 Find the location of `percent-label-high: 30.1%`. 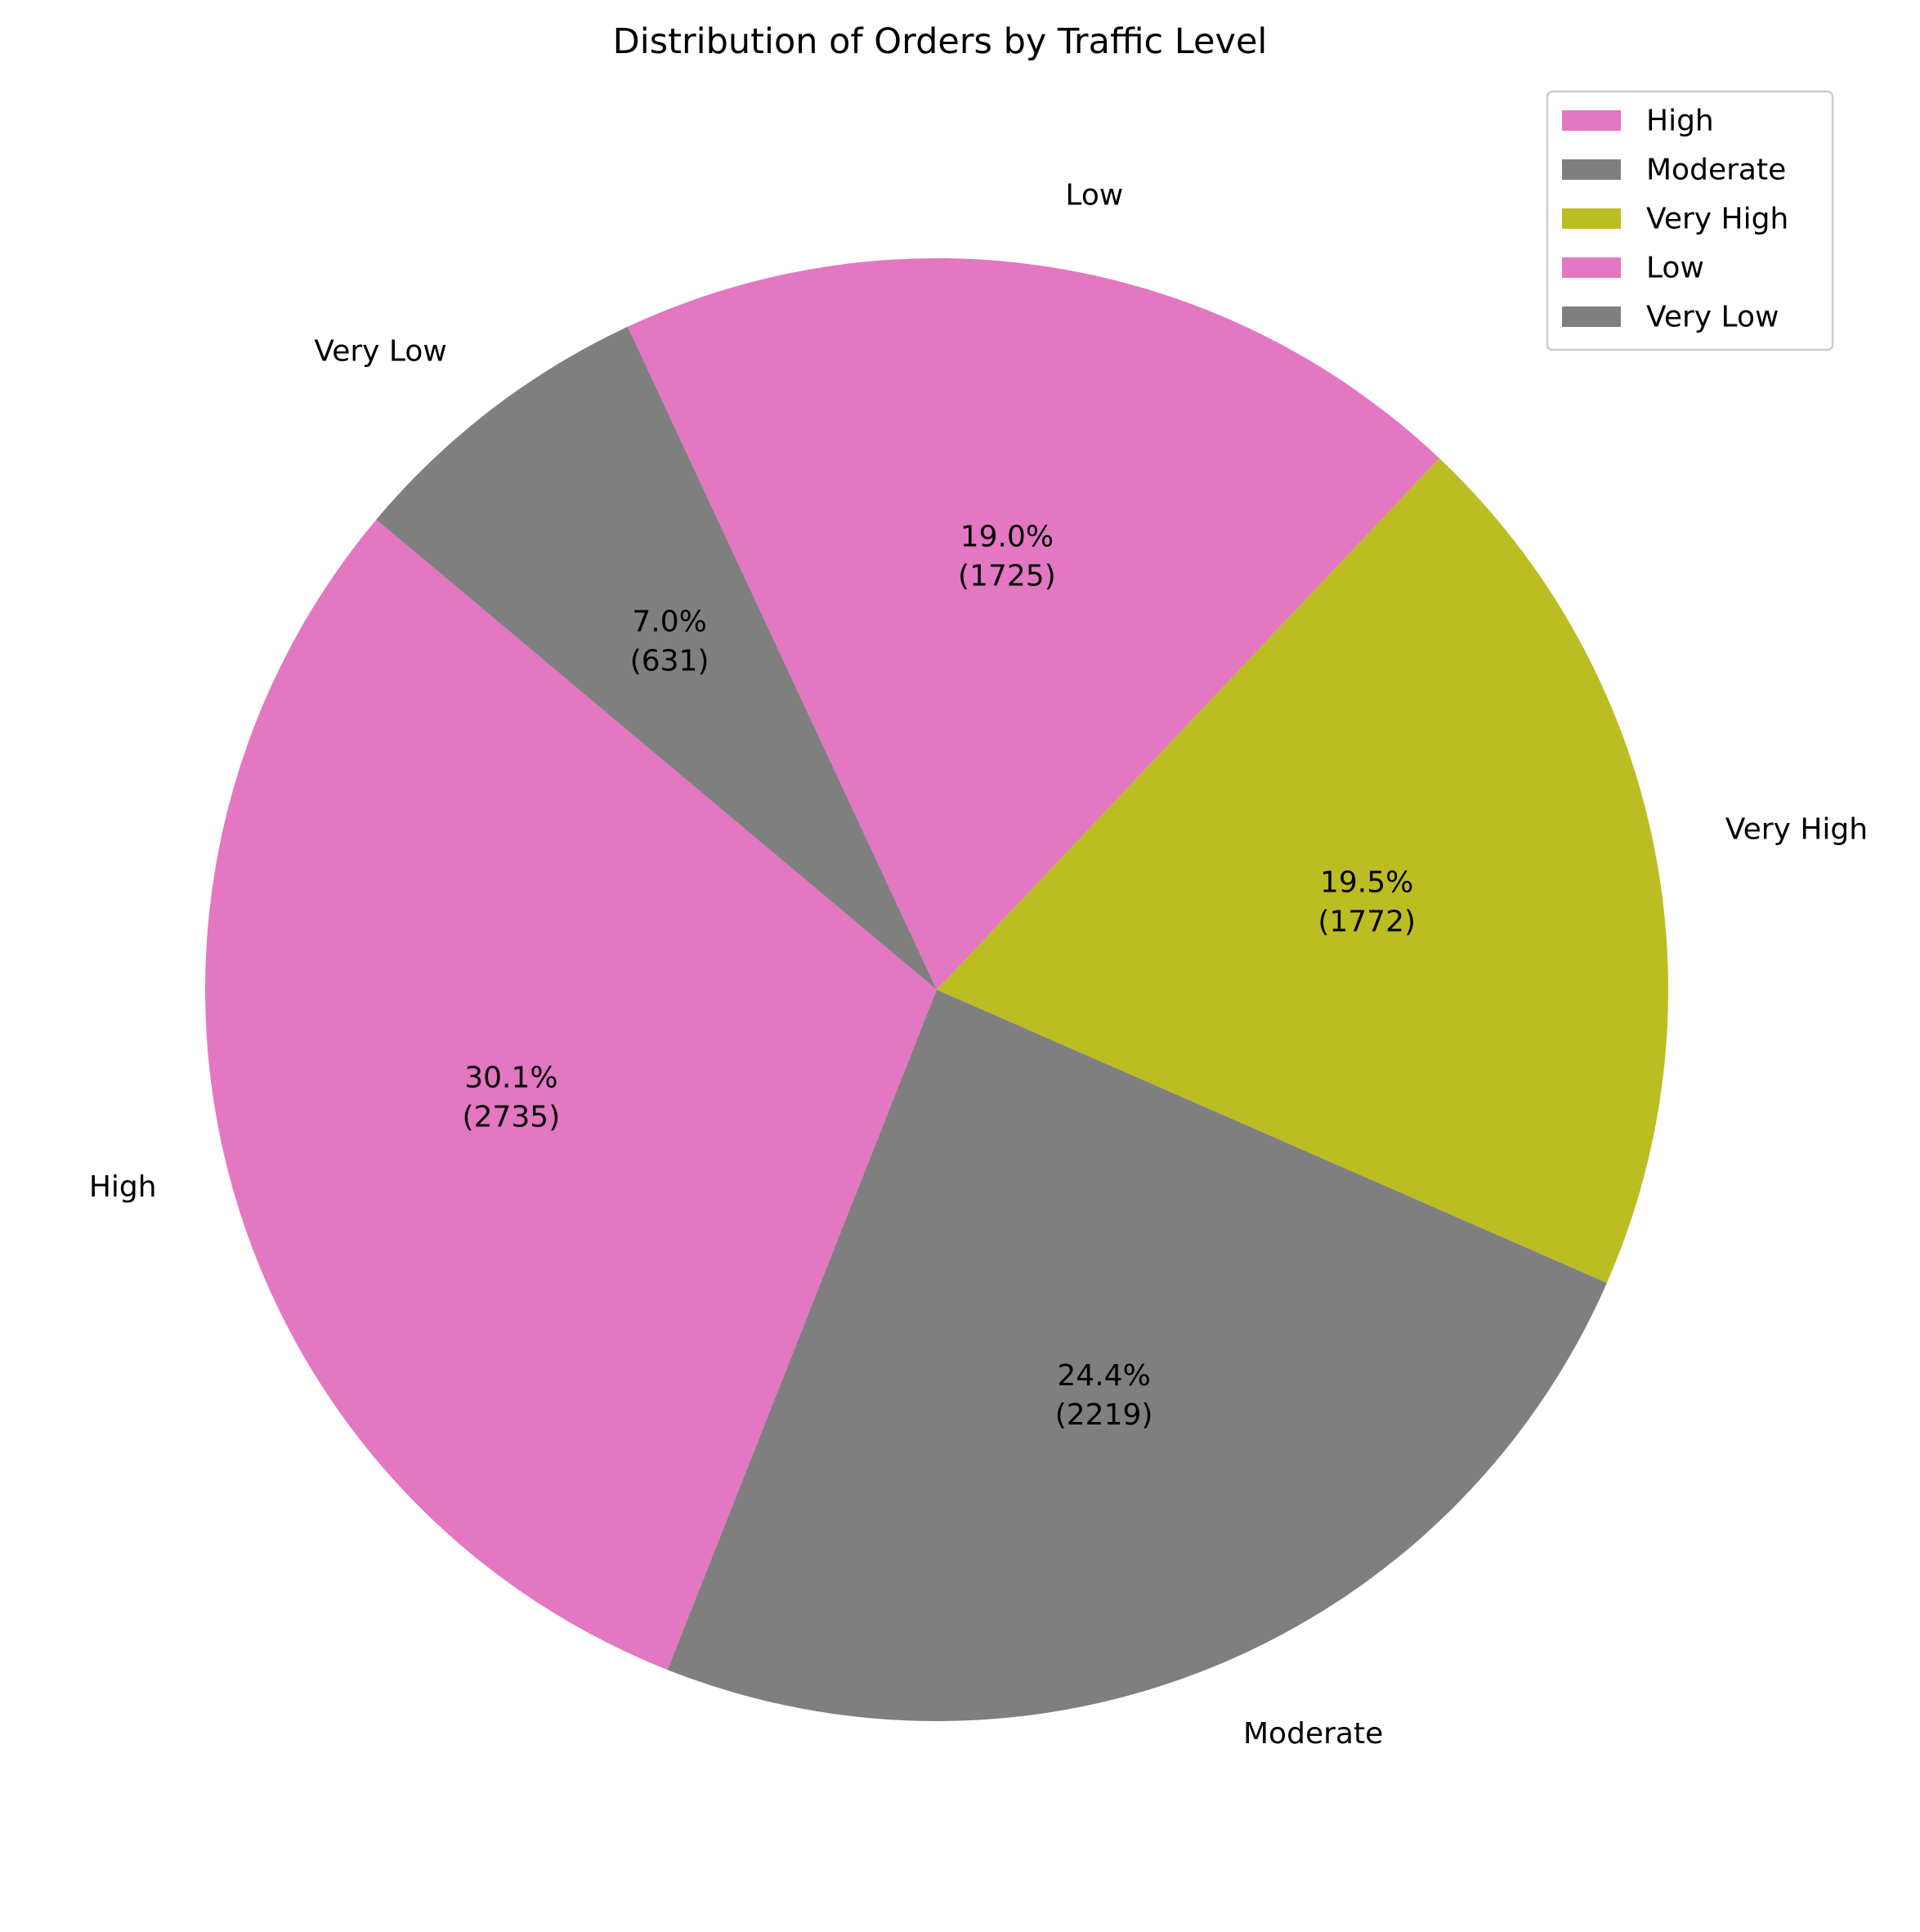

percent-label-high: 30.1% is located at coordinates (511, 1077).